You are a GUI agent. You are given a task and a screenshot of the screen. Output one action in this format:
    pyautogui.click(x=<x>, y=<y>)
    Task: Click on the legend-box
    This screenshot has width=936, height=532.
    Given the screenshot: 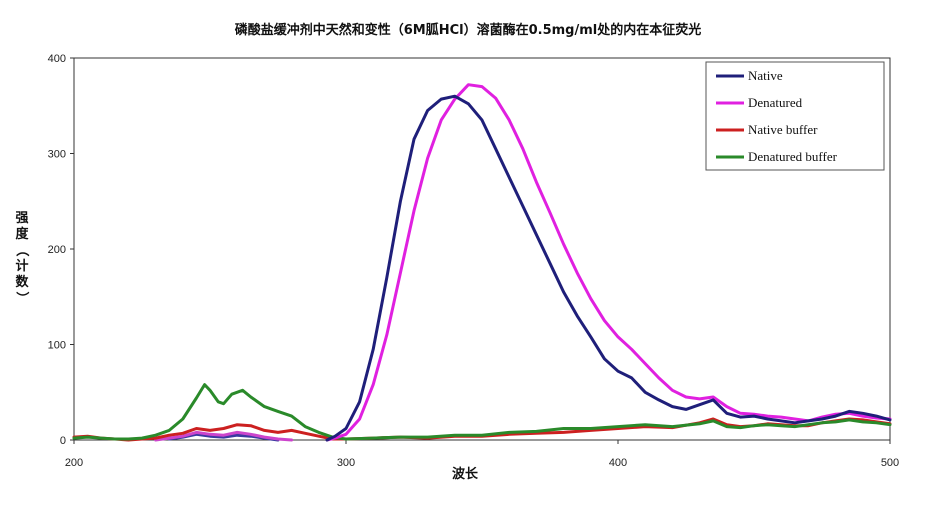 What is the action you would take?
    pyautogui.click(x=795, y=116)
    